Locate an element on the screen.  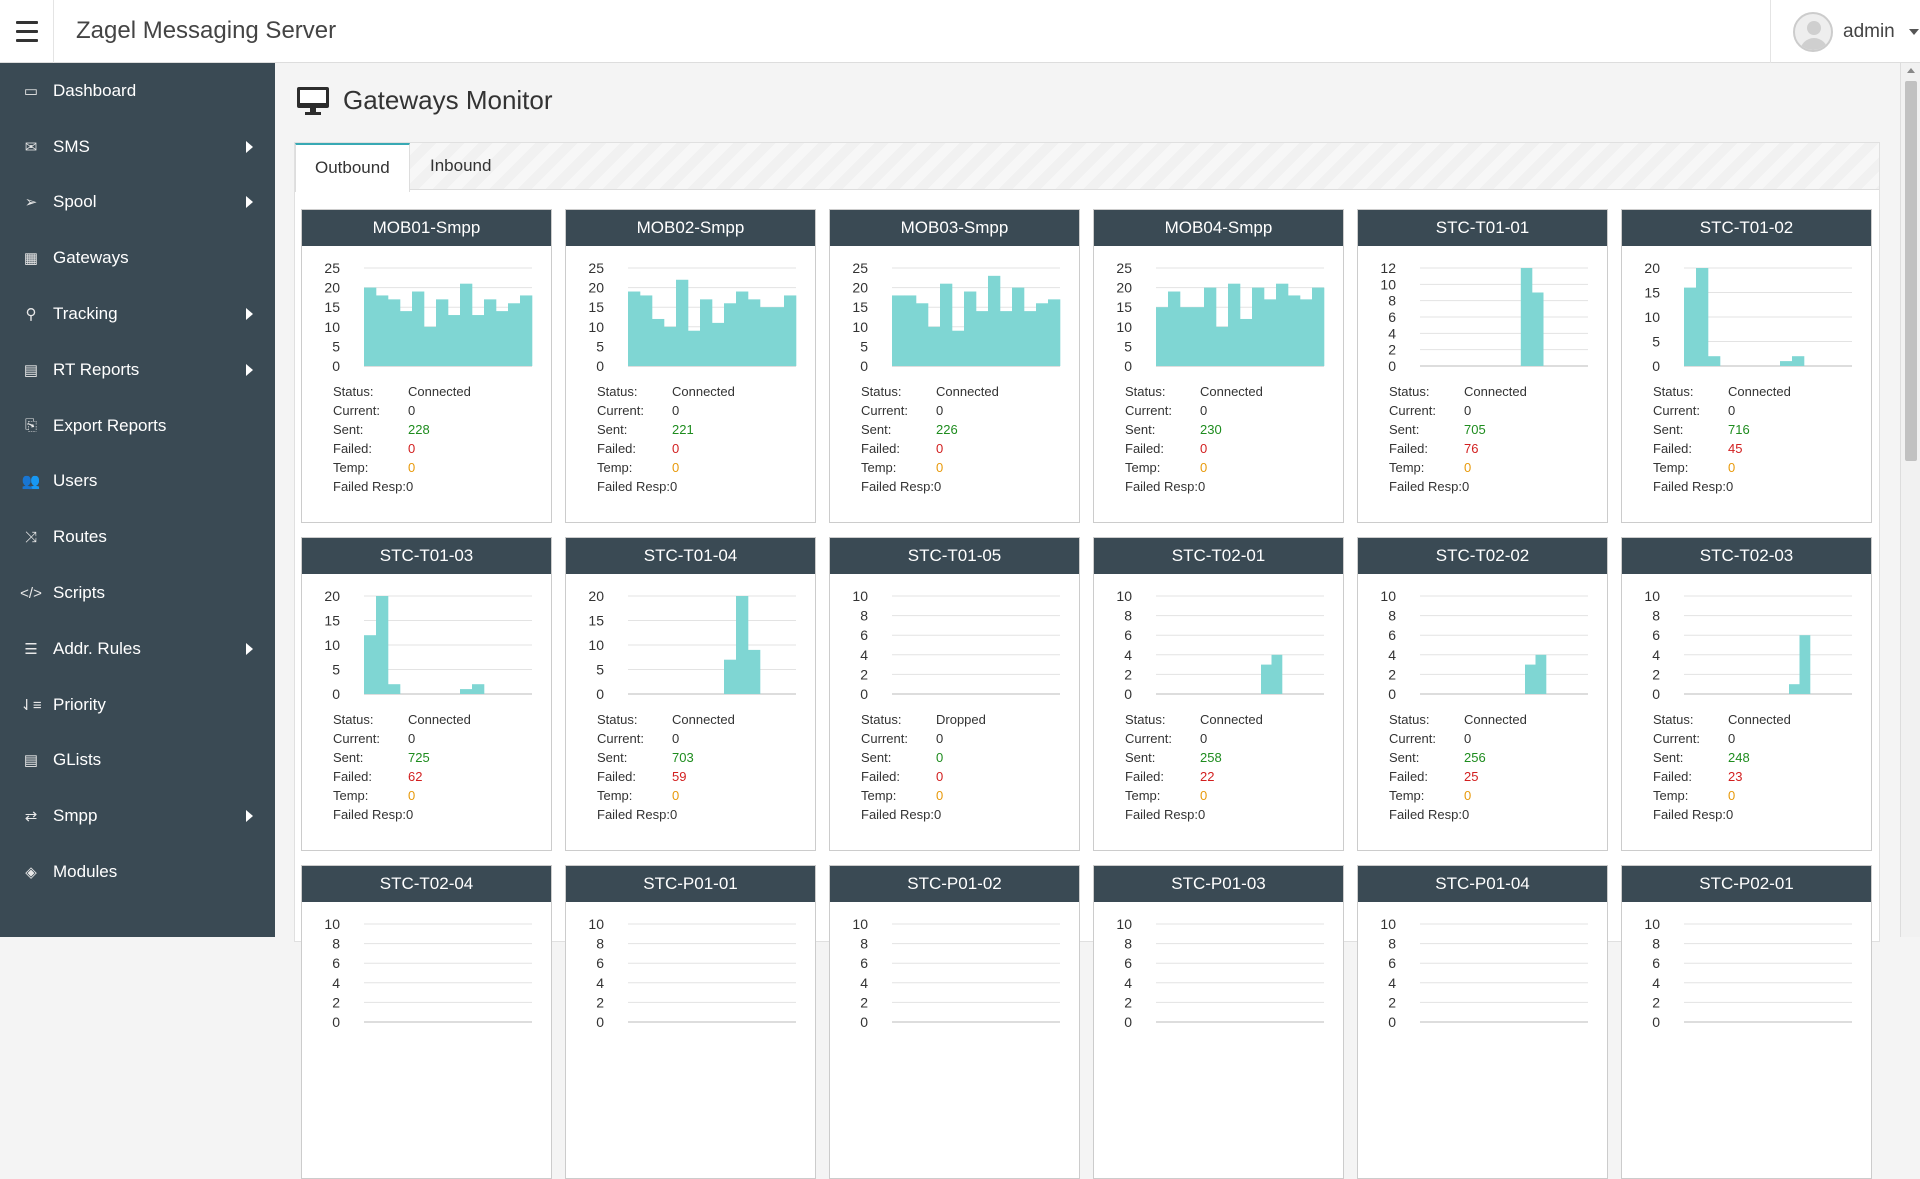
current-value: 0 is located at coordinates (940, 410).